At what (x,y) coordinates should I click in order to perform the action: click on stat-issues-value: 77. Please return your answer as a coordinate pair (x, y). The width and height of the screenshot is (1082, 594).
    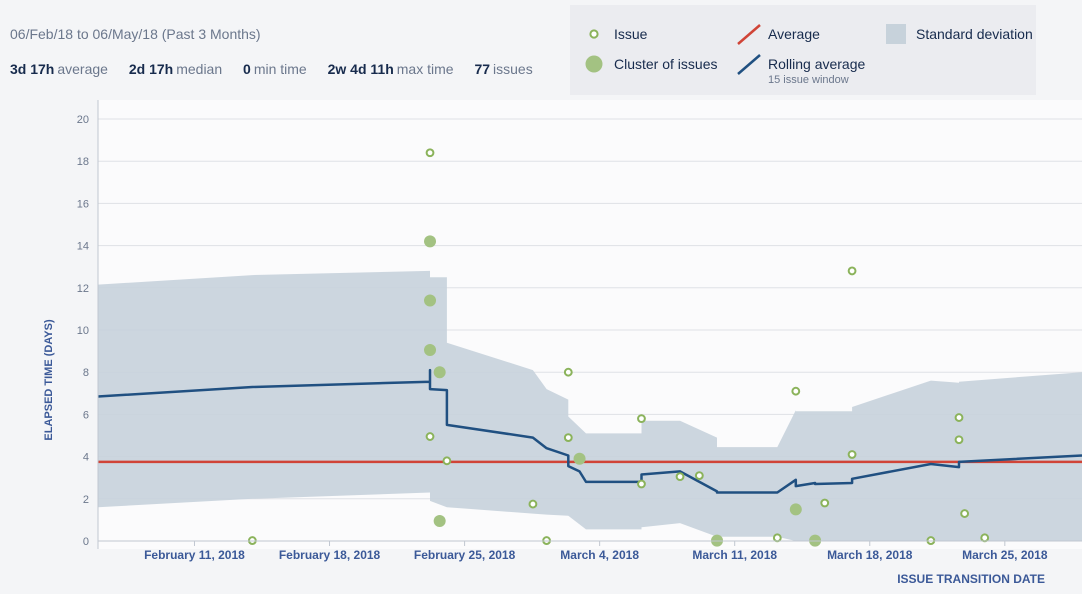
    Looking at the image, I should click on (482, 69).